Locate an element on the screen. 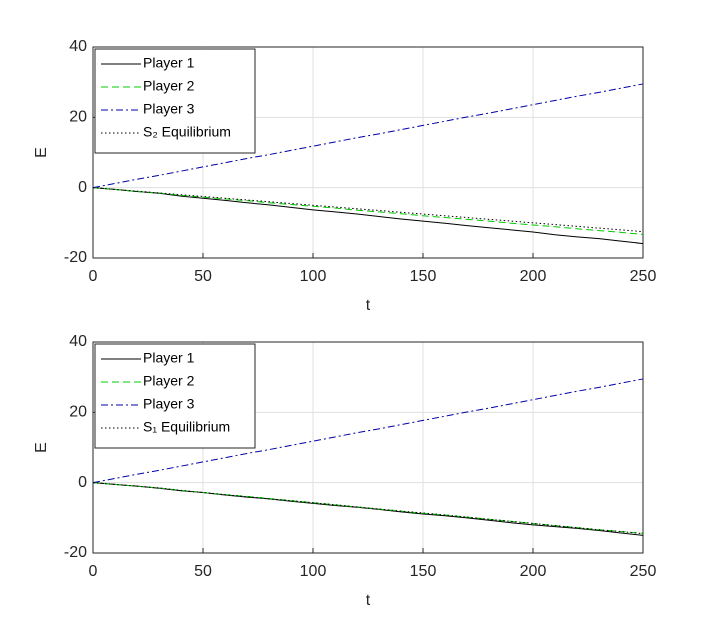  legend-label: S₂ Equilibrium is located at coordinates (187, 132).